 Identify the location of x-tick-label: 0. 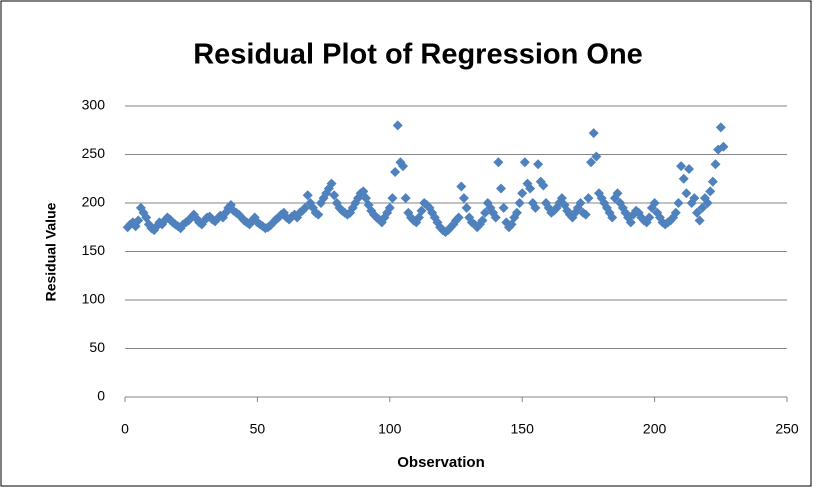
(125, 429).